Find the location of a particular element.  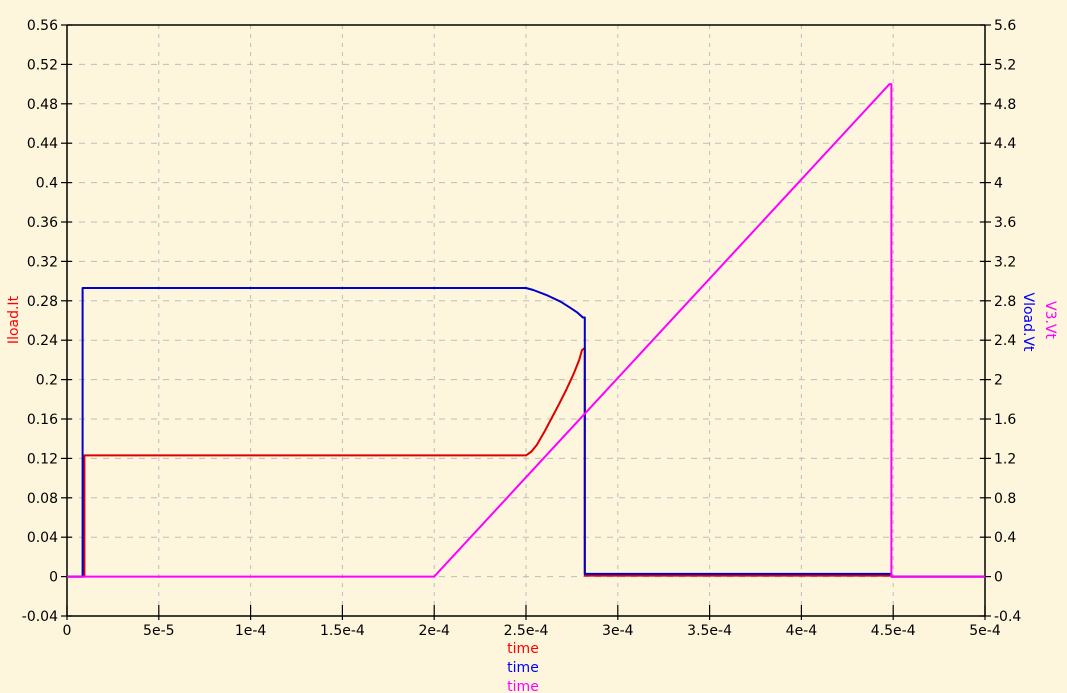

y-left-tick-label: 0.44 is located at coordinates (42, 144).